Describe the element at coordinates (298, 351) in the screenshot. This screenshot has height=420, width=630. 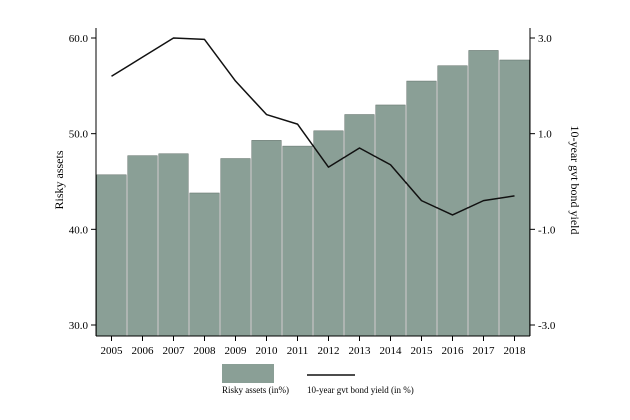
I see `x-tick-label: 2011` at that location.